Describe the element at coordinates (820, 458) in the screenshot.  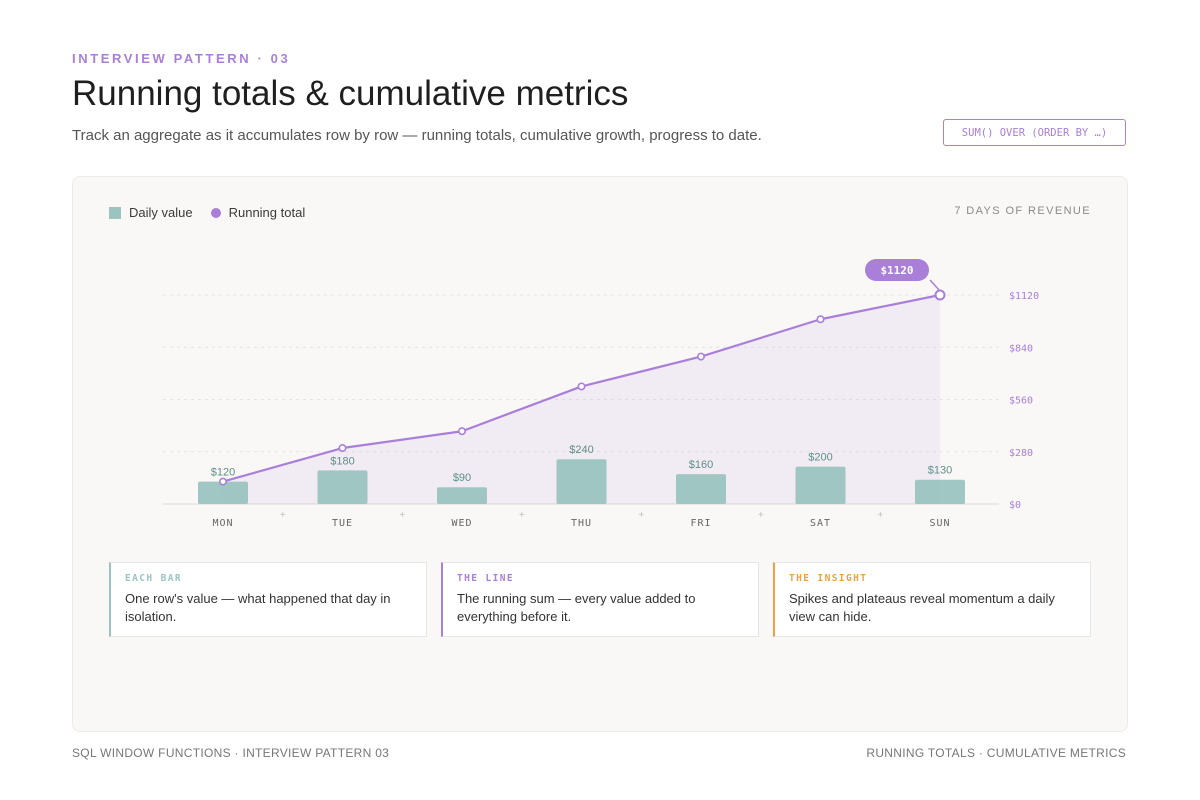
I see `bar-data-label: $200` at that location.